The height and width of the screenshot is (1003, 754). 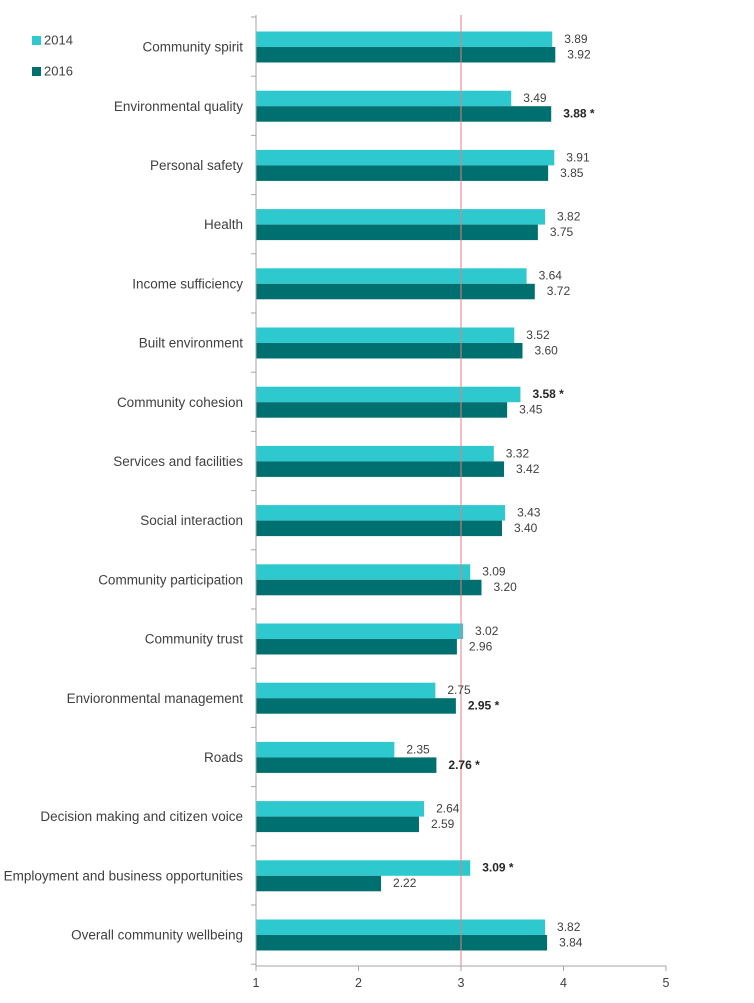 I want to click on category-label: Community cohesion, so click(x=180, y=402).